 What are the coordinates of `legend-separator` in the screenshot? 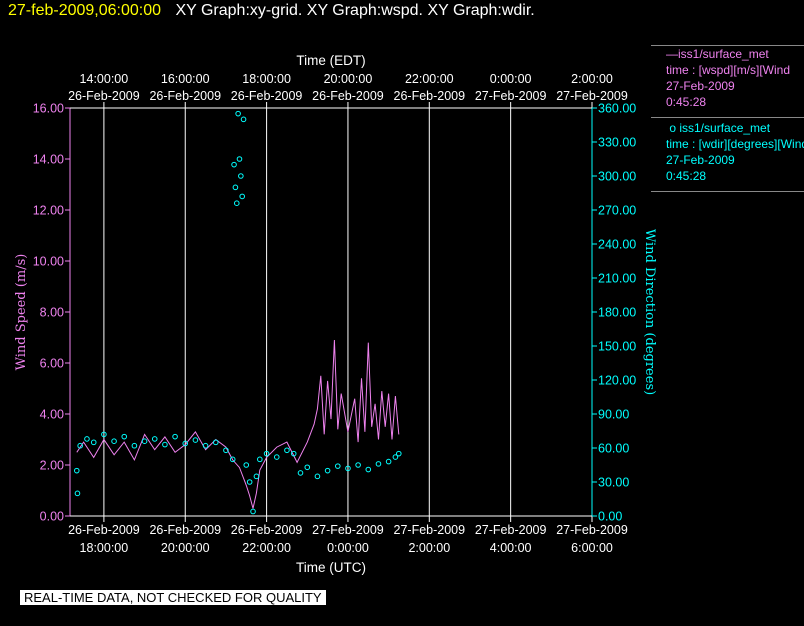 It's located at (727, 45).